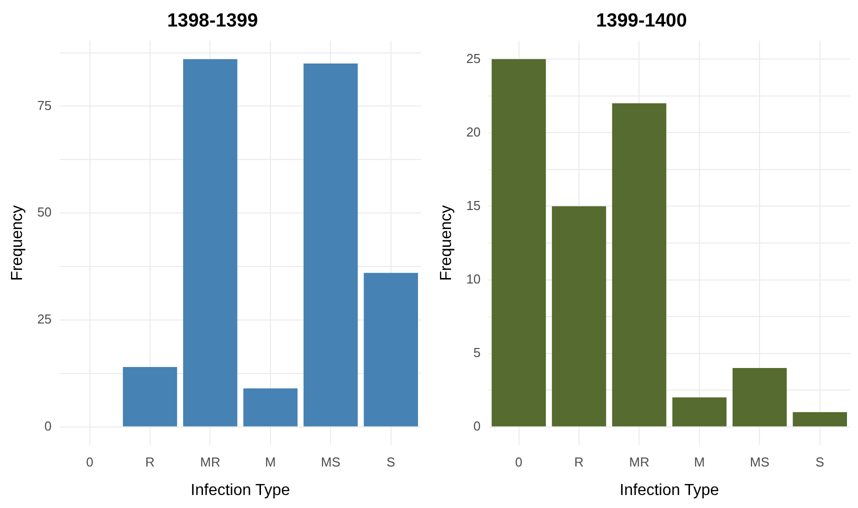 Image resolution: width=858 pixels, height=508 pixels. Describe the element at coordinates (477, 352) in the screenshot. I see `y-tick-label: 5` at that location.